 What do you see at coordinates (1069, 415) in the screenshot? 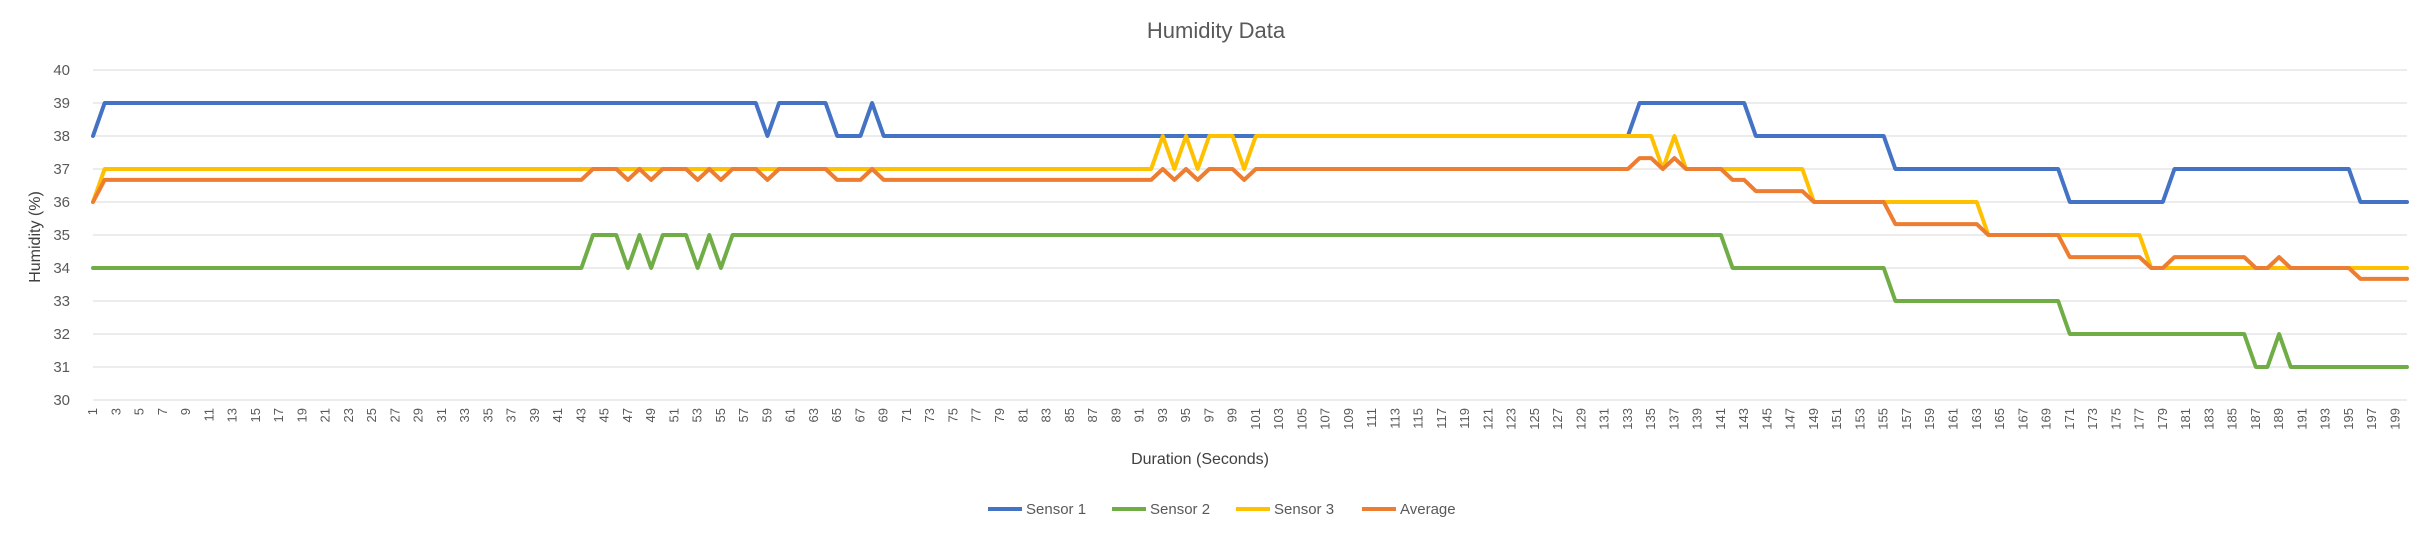
I see `x-tick-label: 85` at bounding box center [1069, 415].